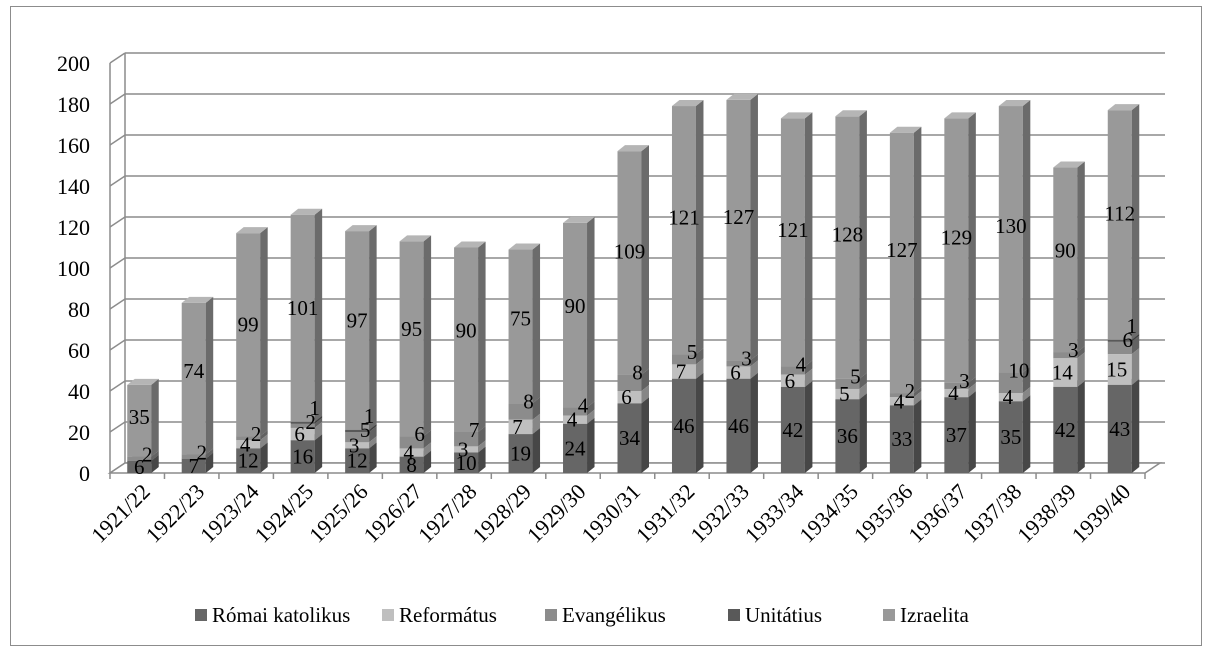 Image resolution: width=1213 pixels, height=653 pixels. I want to click on x-tick-label: 1928/29, so click(501, 513).